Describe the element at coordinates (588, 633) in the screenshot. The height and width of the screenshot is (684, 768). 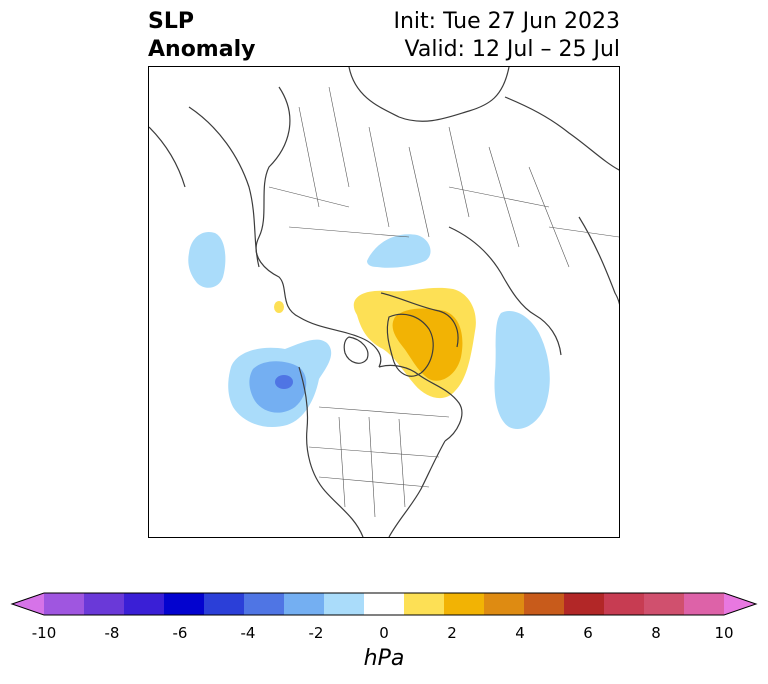
I see `colorbar-tick-label: 6` at that location.